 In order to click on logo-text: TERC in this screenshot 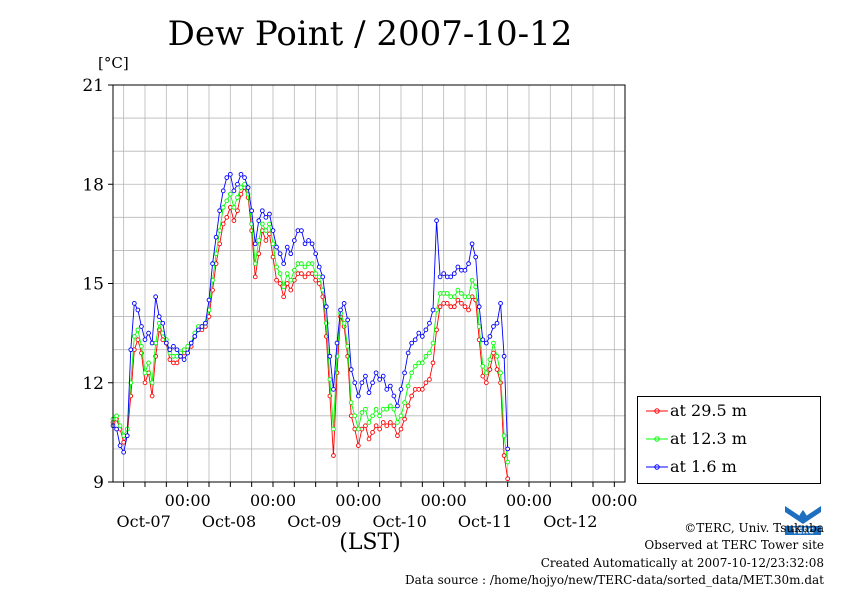, I will do `click(803, 531)`.